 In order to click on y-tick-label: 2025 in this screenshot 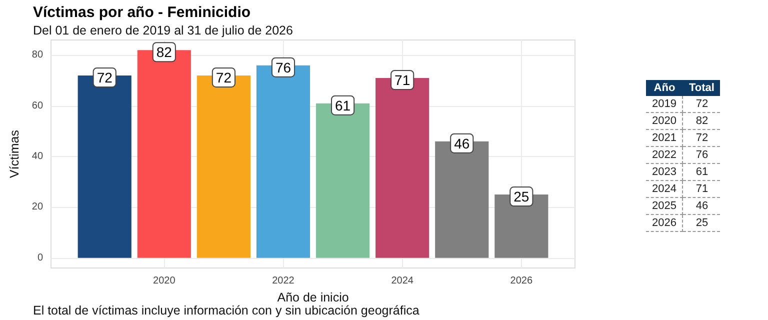, I will do `click(664, 206)`.